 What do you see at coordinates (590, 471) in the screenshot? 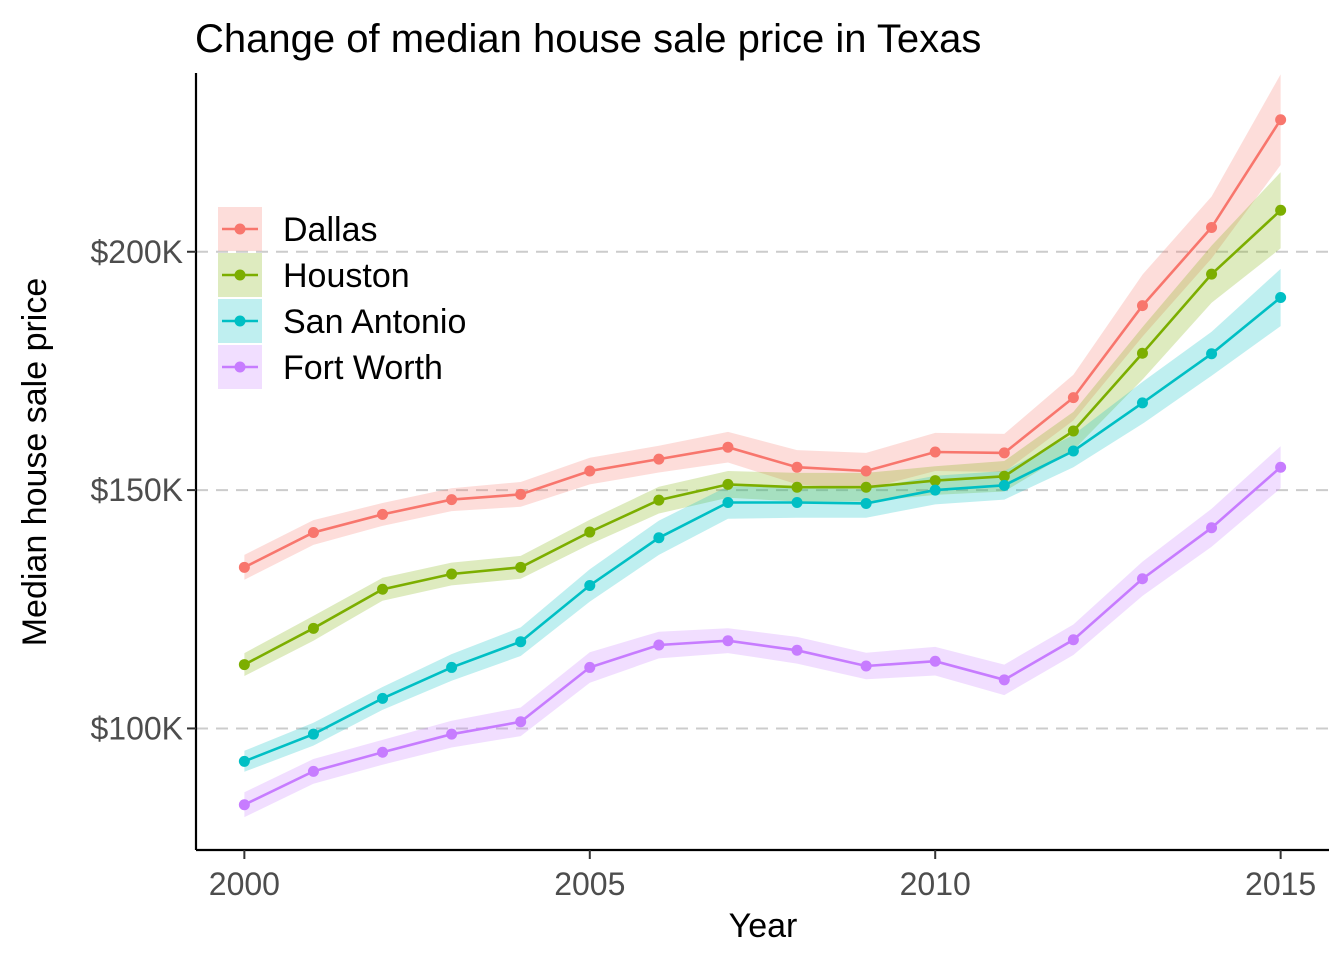
I see `dallas-point-2005` at bounding box center [590, 471].